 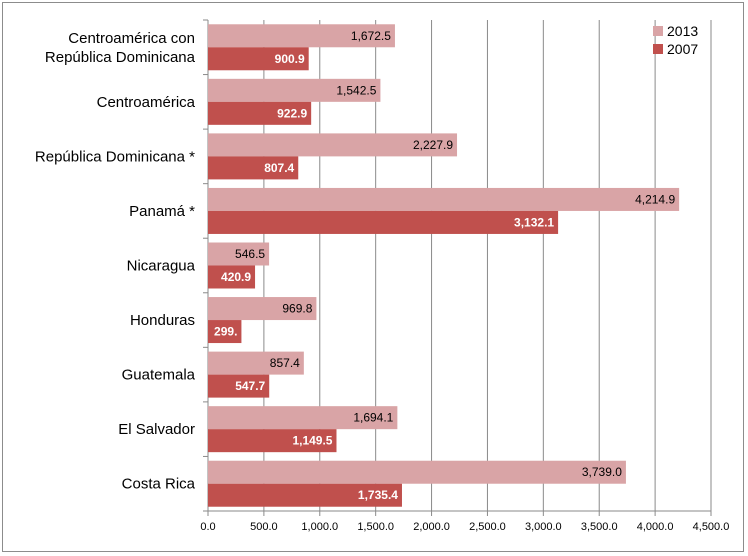 I want to click on category-label: República Dominicana *, so click(x=115, y=156).